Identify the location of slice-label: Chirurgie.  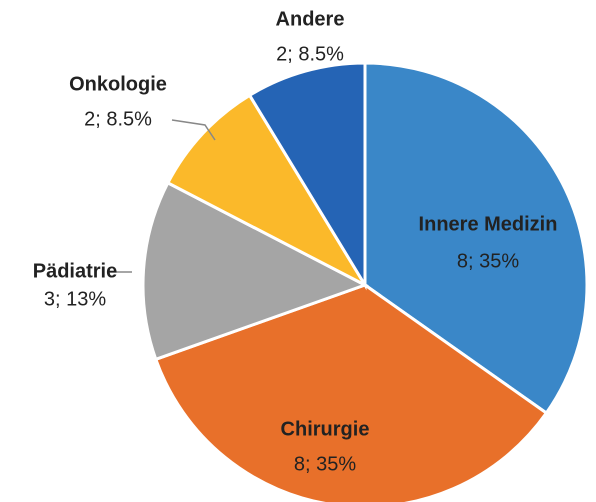
(325, 429).